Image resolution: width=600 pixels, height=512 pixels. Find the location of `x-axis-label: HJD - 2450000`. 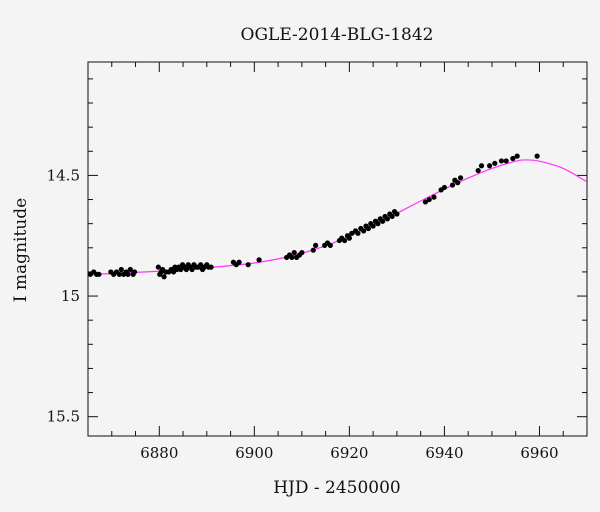

x-axis-label: HJD - 2450000 is located at coordinates (337, 488).